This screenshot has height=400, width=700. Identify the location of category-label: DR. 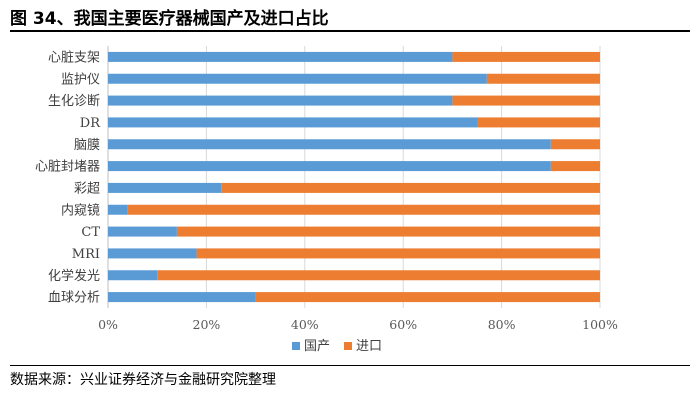
(90, 123).